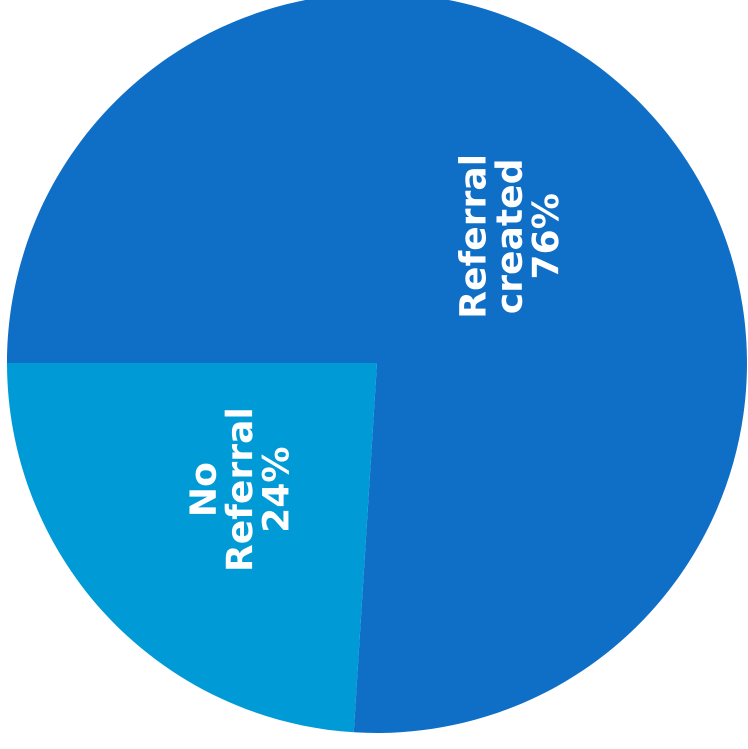  I want to click on data-label: 24%, so click(275, 489).